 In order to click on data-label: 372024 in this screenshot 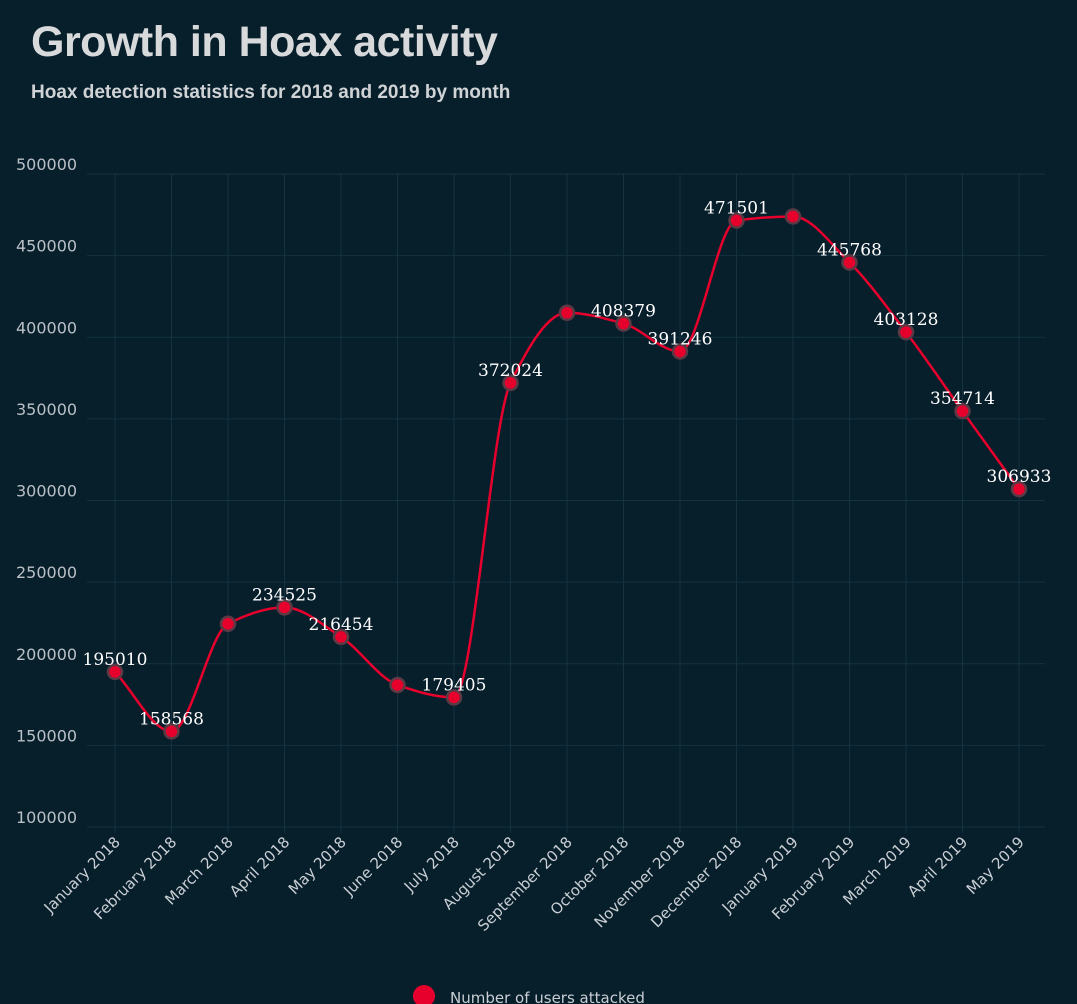, I will do `click(510, 371)`.